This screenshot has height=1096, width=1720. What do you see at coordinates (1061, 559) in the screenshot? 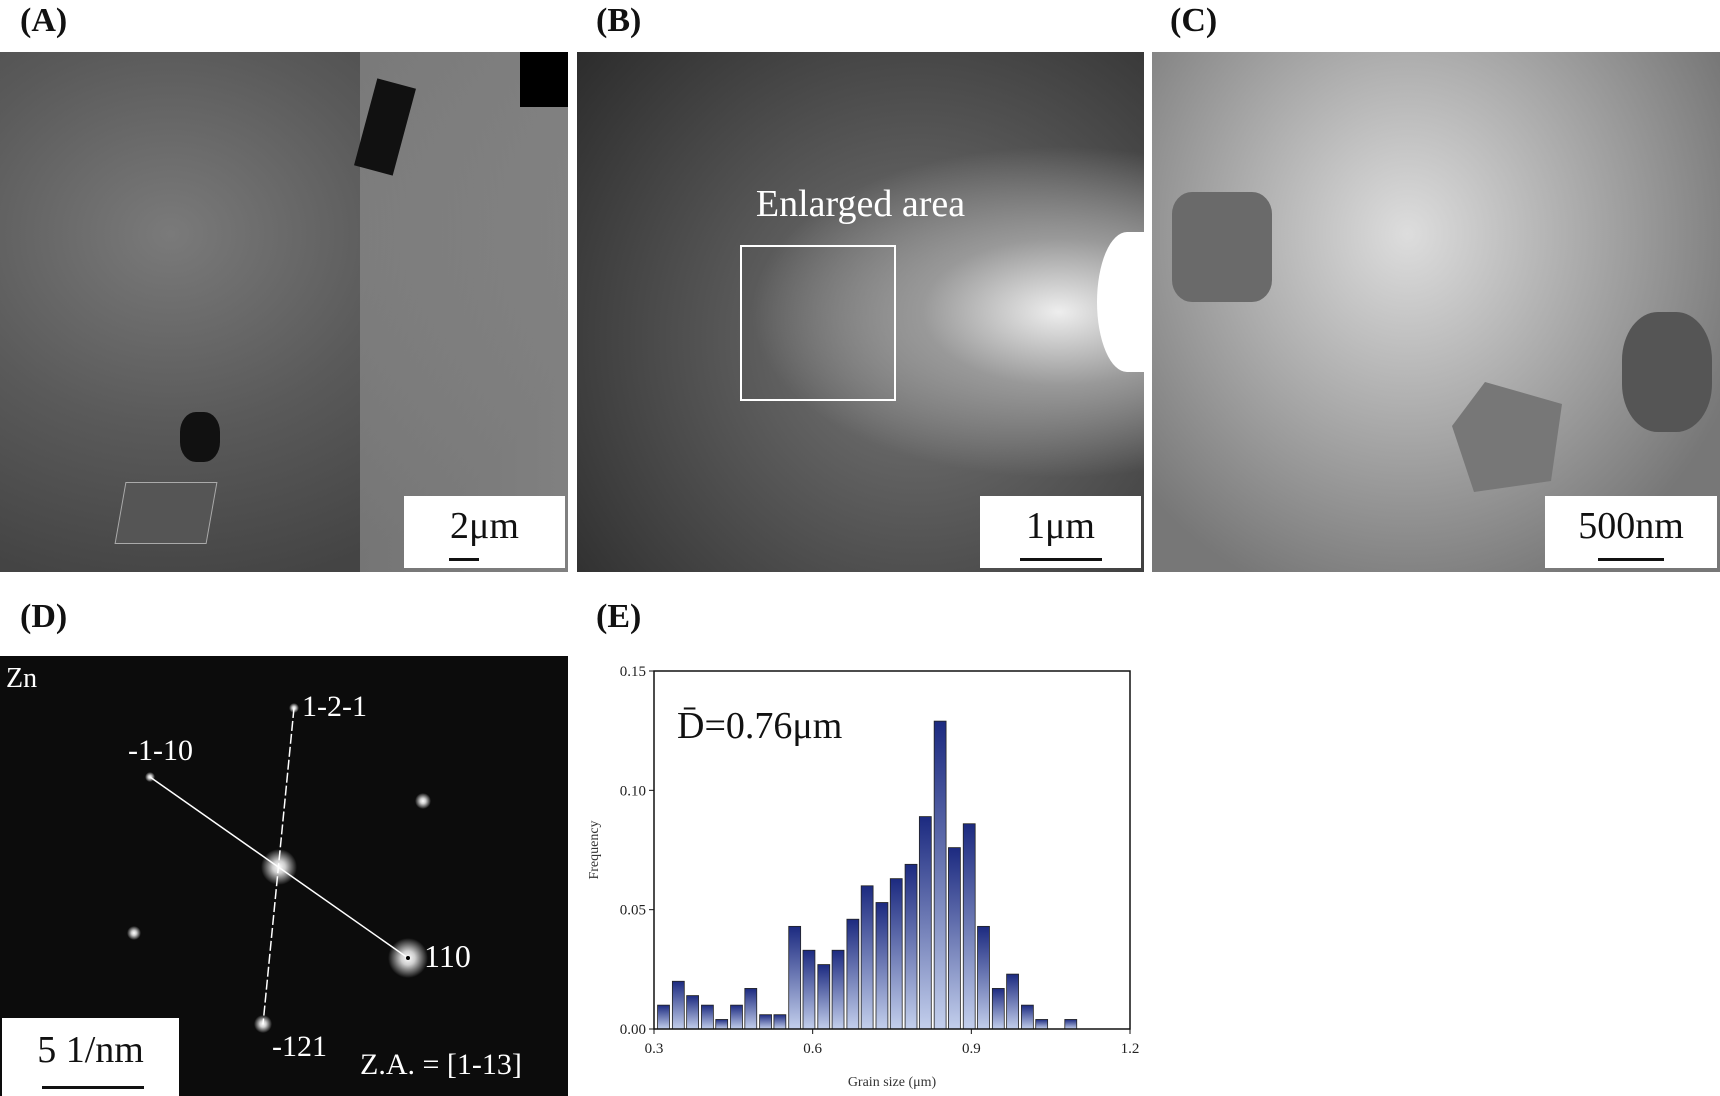
I see `scale-bar-b` at bounding box center [1061, 559].